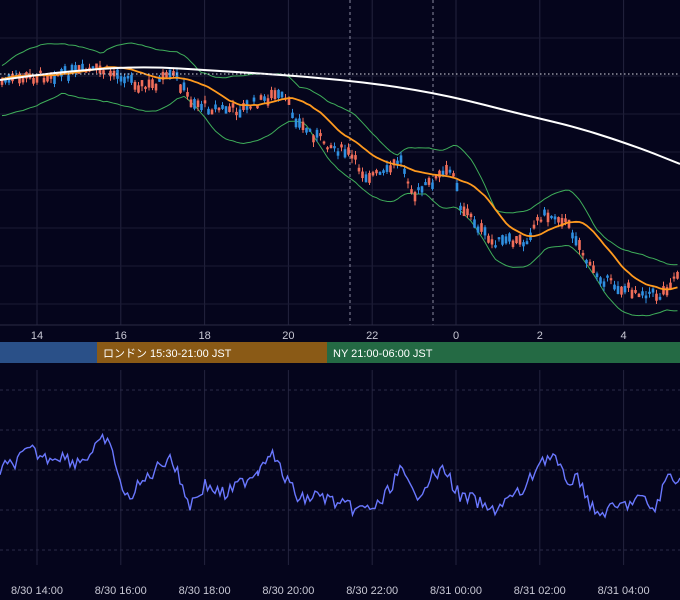 The height and width of the screenshot is (600, 680). I want to click on tokyo-session-bar, so click(48, 352).